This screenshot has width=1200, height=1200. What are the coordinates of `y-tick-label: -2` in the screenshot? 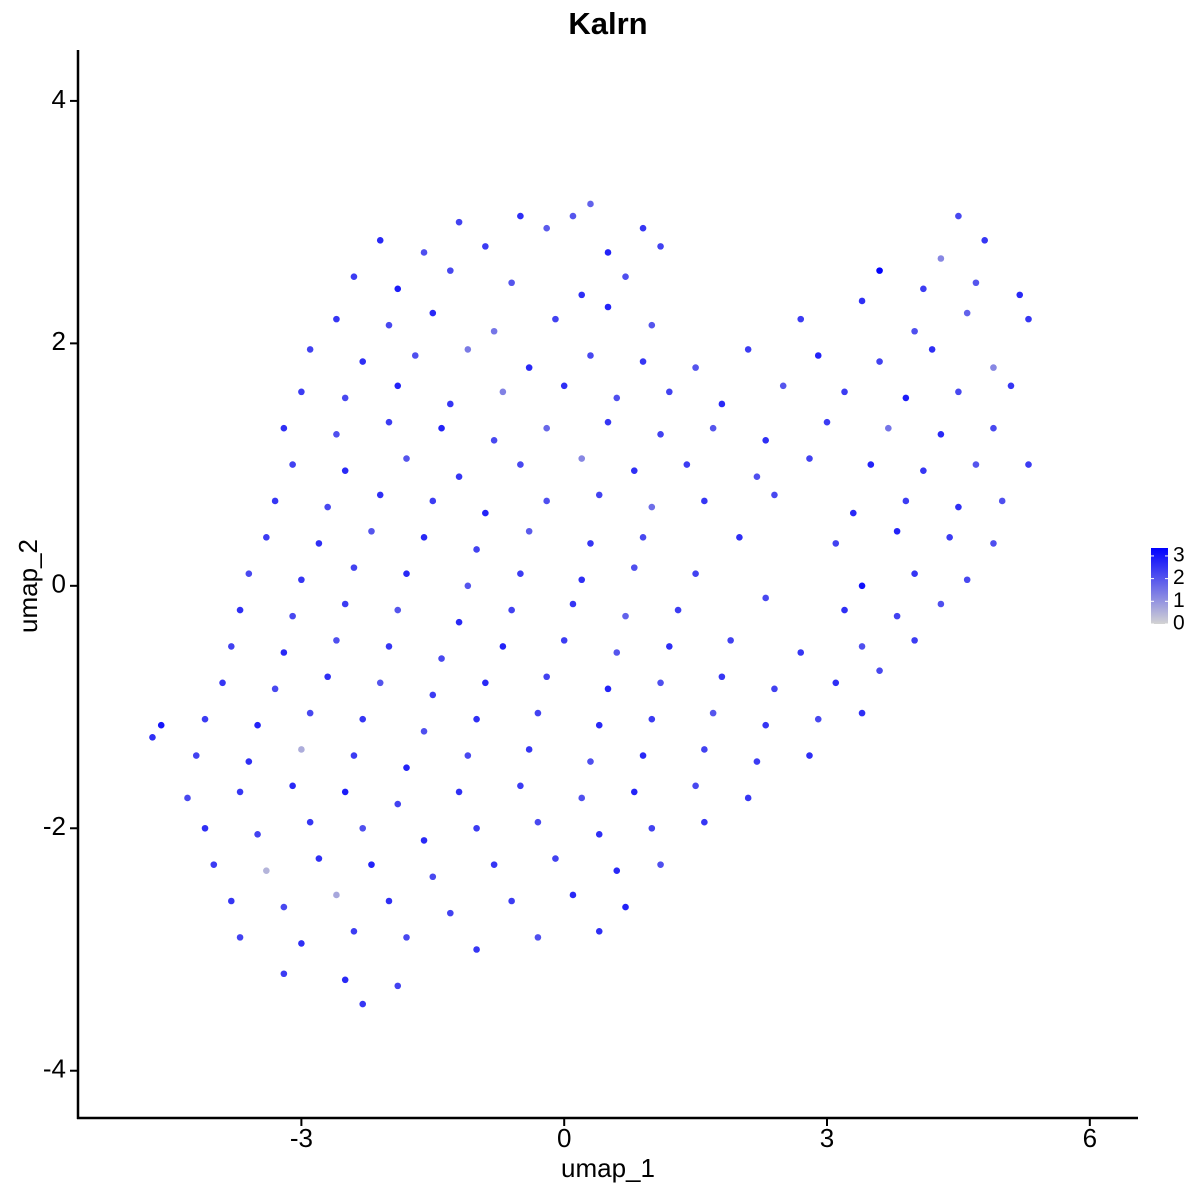 It's located at (54, 826).